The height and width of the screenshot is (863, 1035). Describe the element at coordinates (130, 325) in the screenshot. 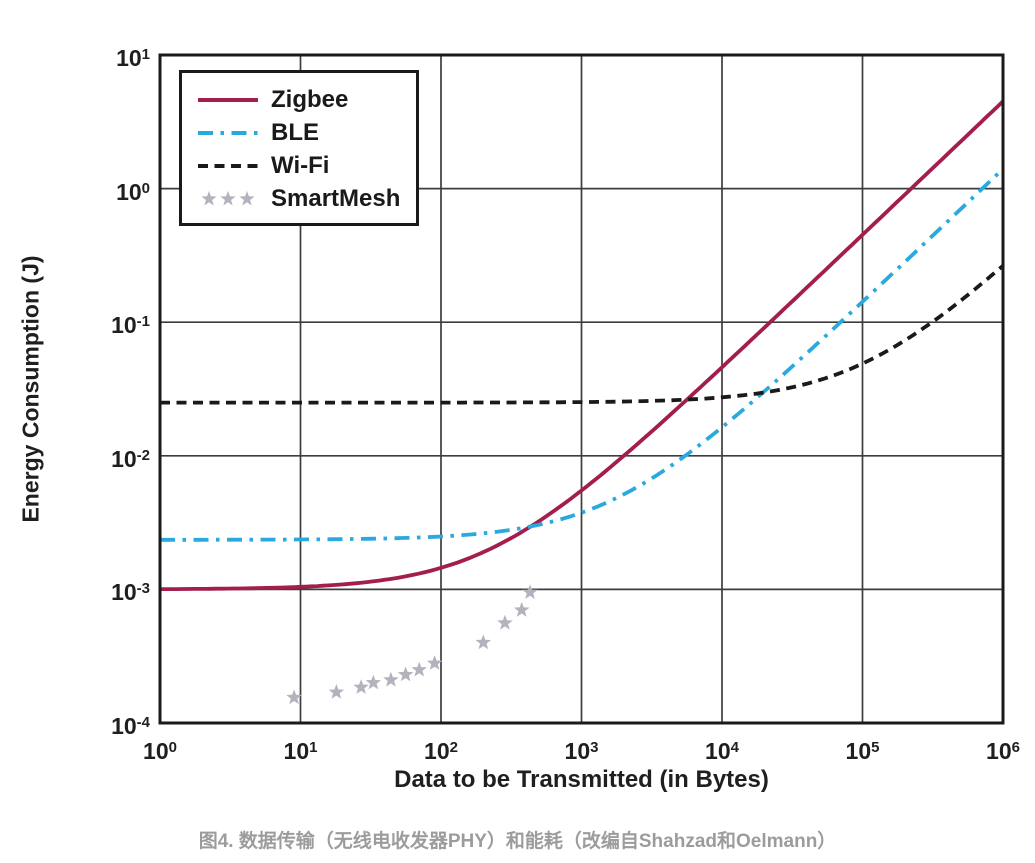

I see `y-tick-label: 10⁻¹` at that location.